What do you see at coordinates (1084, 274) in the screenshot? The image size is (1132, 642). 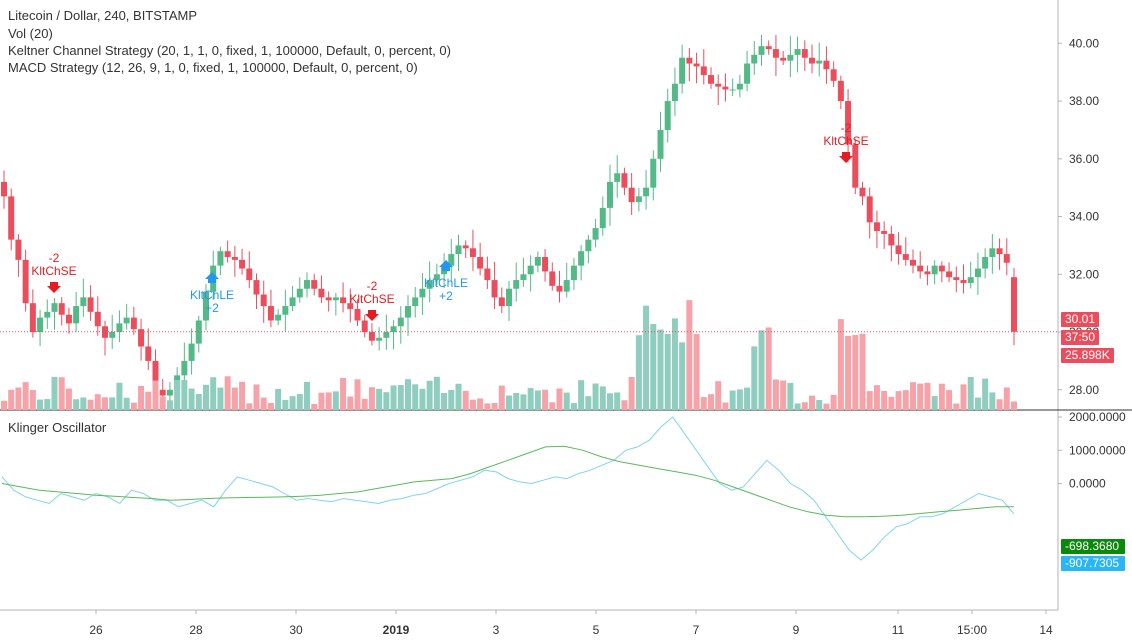 I see `price-tick-label: 32.00` at bounding box center [1084, 274].